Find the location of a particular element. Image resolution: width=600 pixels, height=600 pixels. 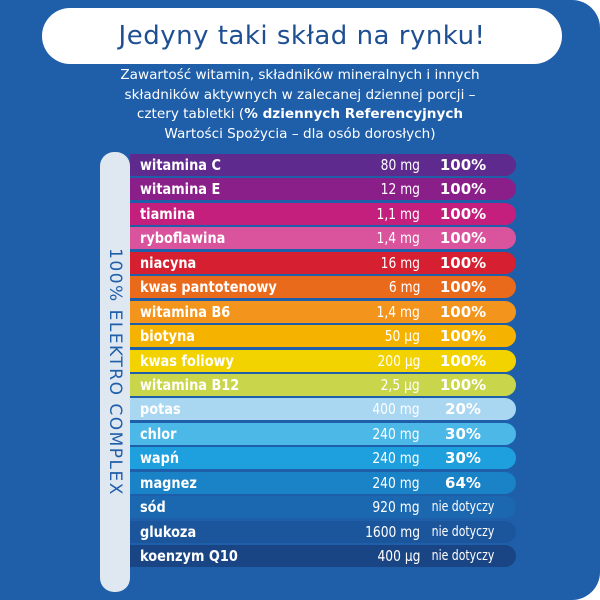

nutrient-amount: 400 µg is located at coordinates (398, 556).